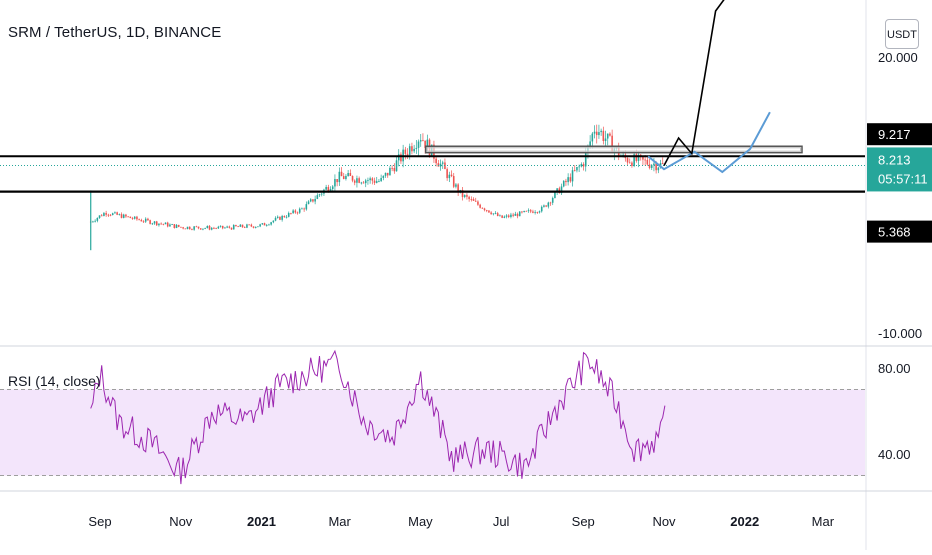  I want to click on projection-layer, so click(709, 87).